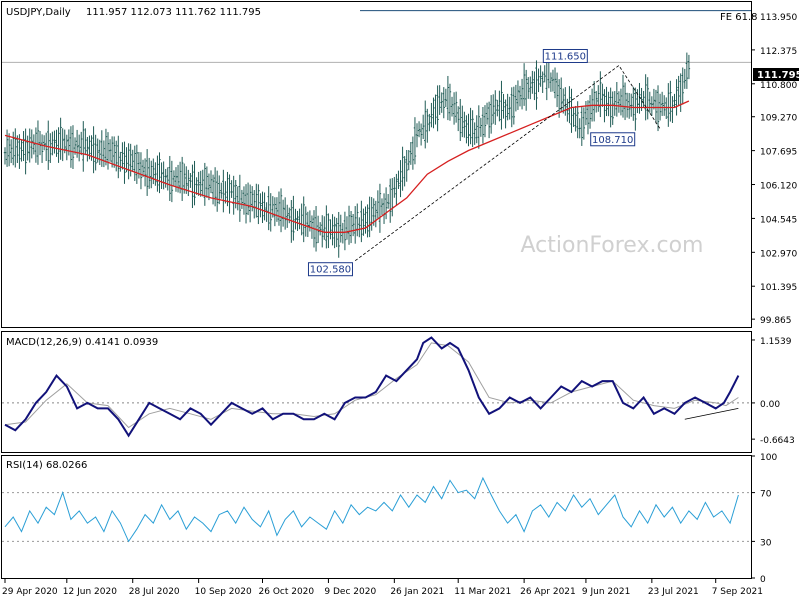 The width and height of the screenshot is (800, 604). I want to click on x-axis-label: 9 Dec 2020, so click(350, 592).